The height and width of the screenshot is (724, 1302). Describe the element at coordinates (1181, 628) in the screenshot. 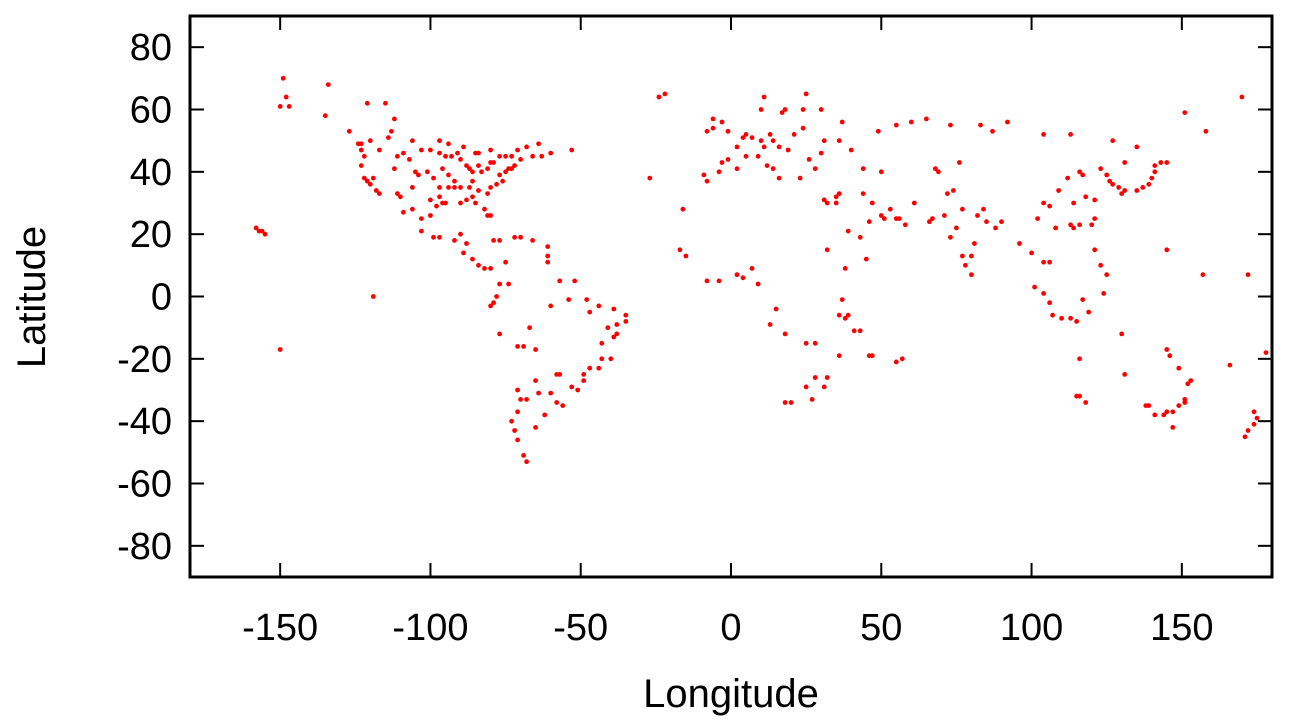

I see `x-tick-label: 150` at that location.